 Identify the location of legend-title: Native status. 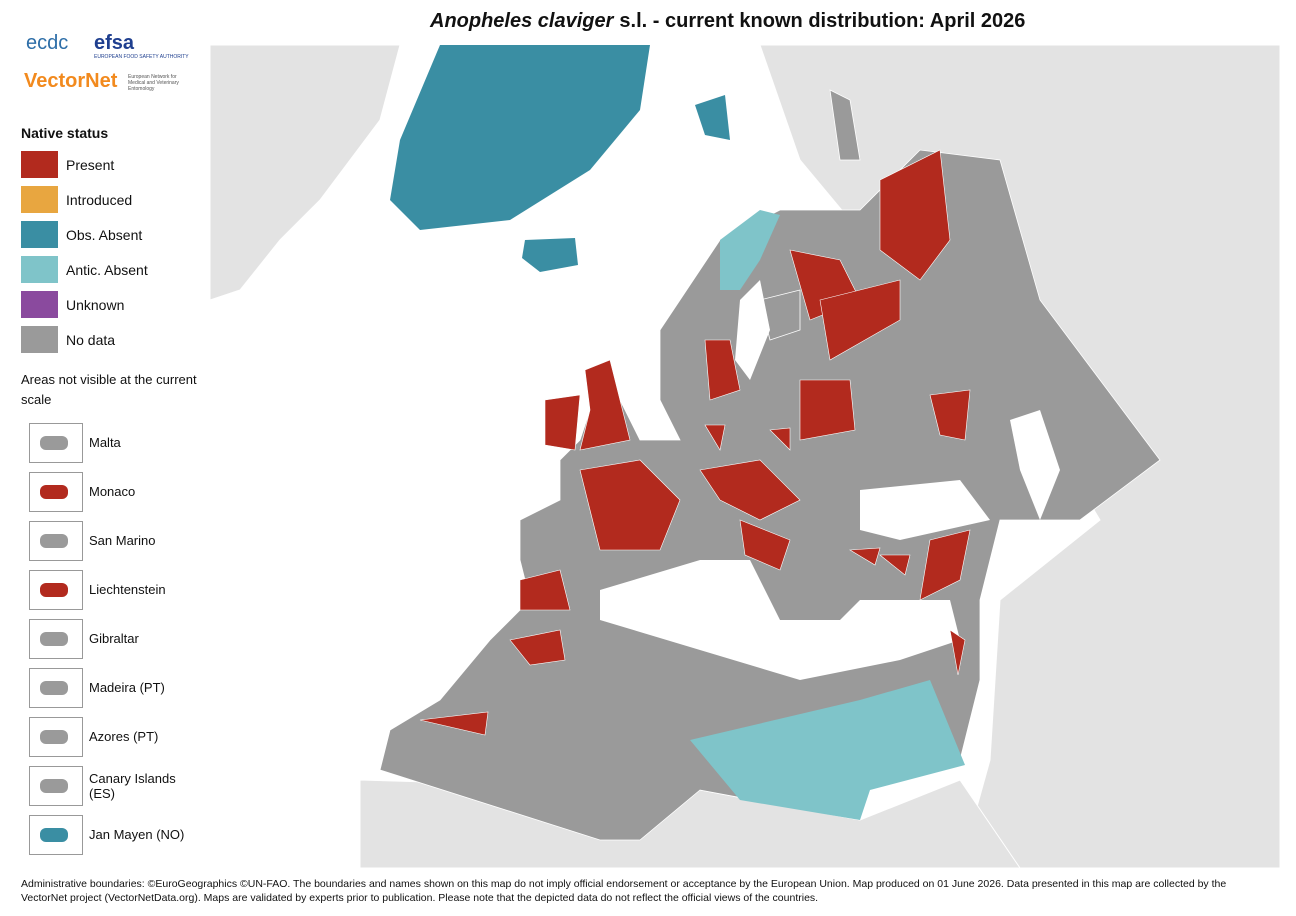
(65, 133).